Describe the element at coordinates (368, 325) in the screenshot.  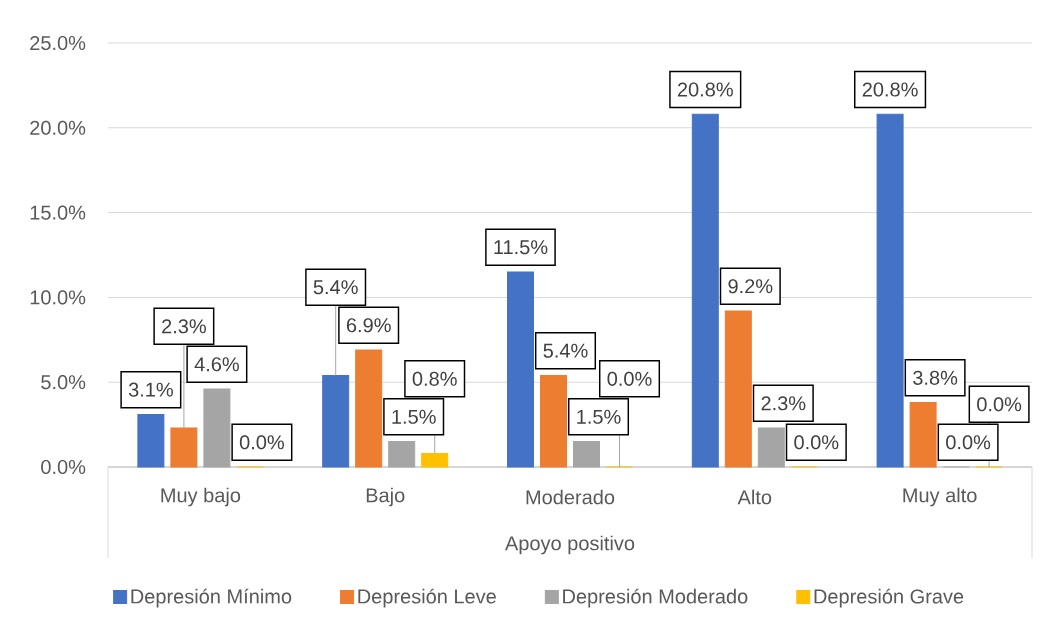
I see `data-label: 6.9%` at that location.